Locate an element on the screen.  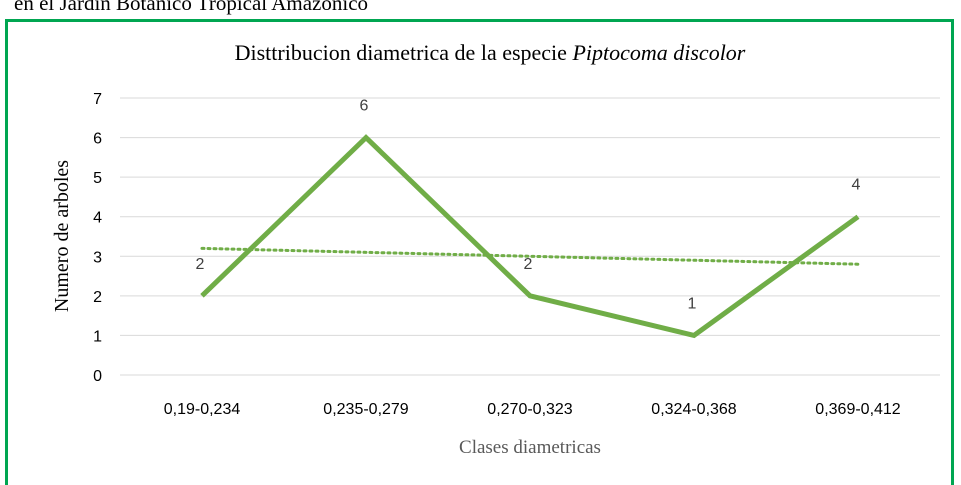
trendline is located at coordinates (530, 256).